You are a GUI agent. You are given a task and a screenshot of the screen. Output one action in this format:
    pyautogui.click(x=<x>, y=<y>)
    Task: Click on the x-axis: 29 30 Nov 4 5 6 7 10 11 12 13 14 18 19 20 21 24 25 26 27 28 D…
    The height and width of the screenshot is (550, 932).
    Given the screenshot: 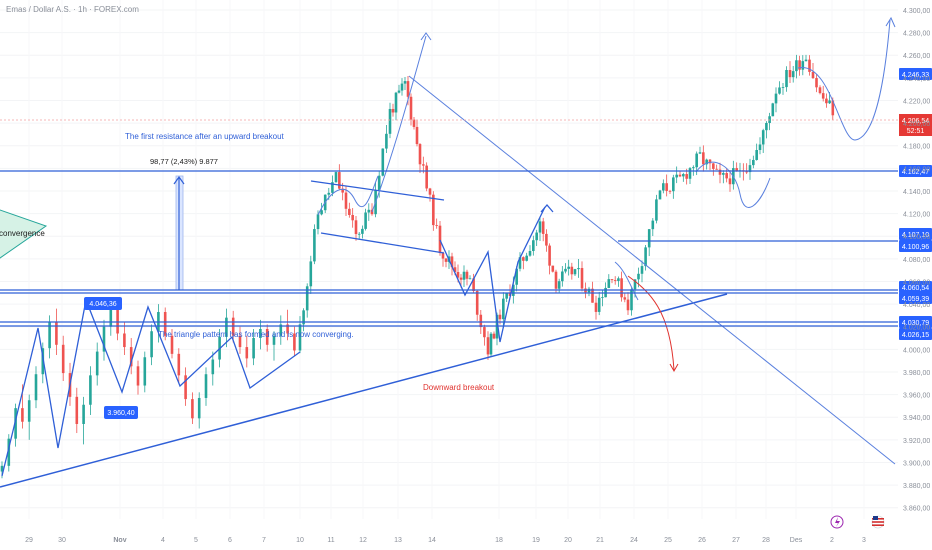 What is the action you would take?
    pyautogui.click(x=445, y=540)
    